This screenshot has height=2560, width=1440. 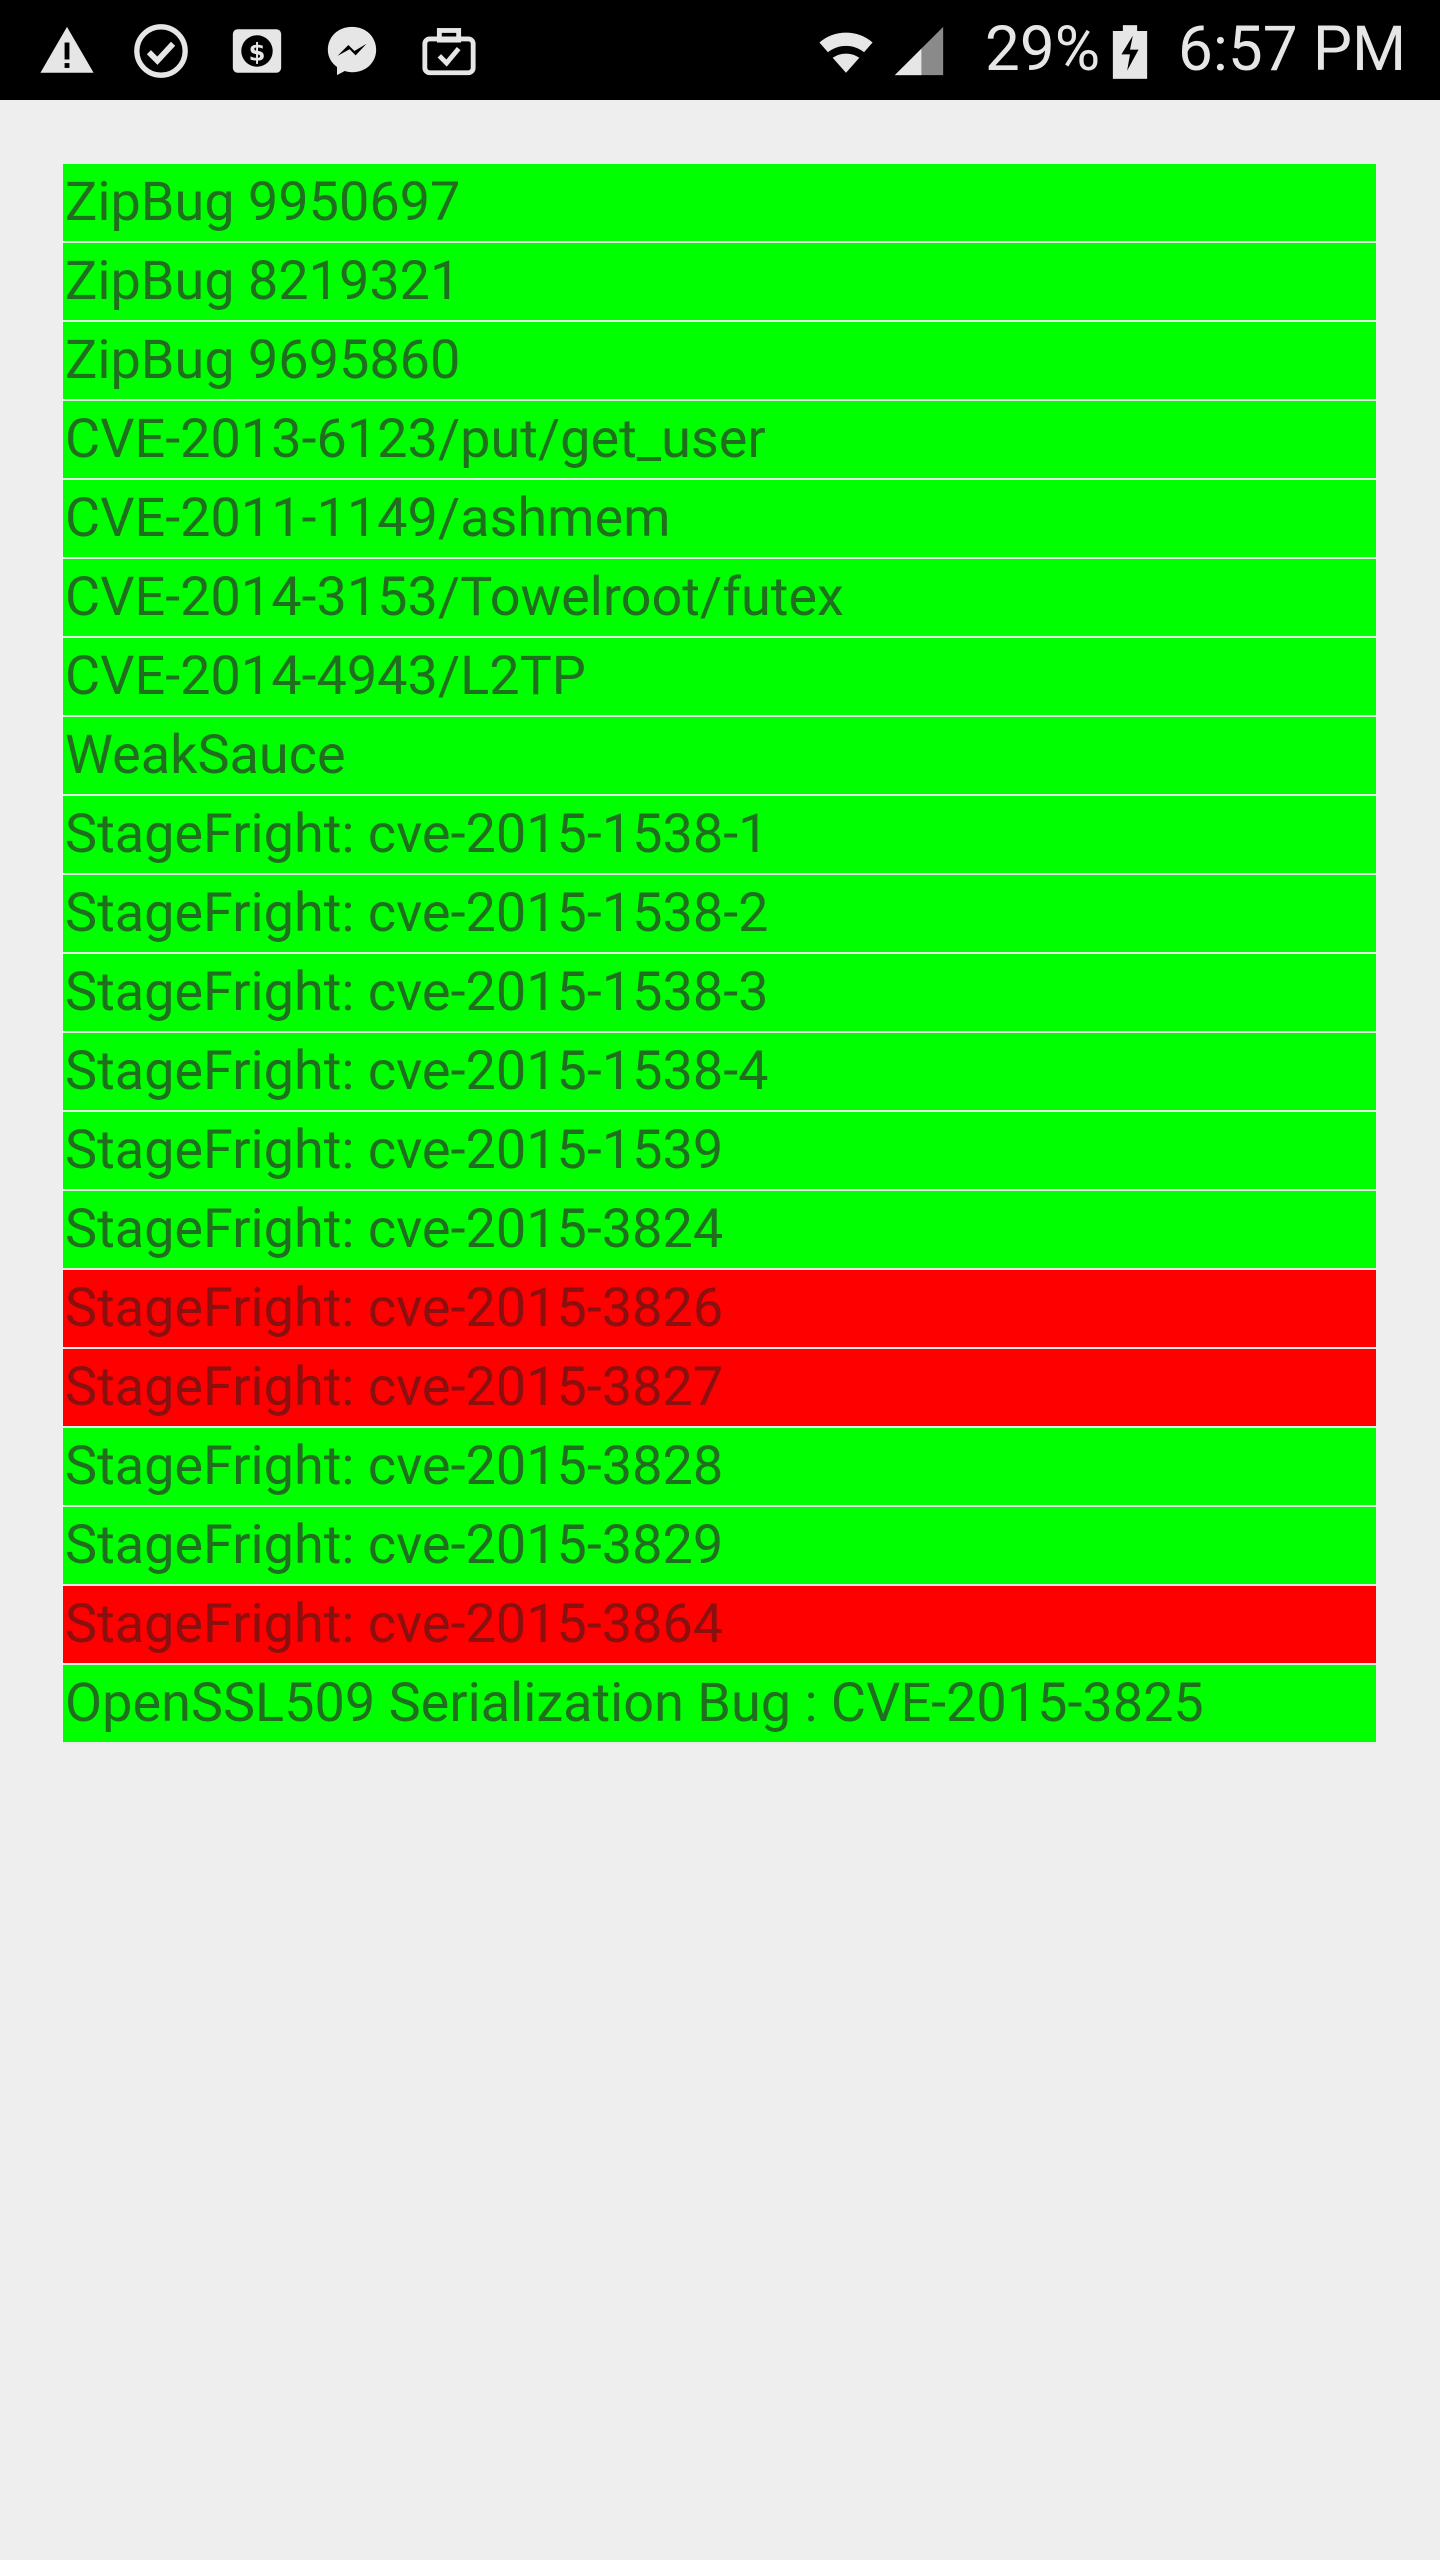 I want to click on test-label: CVE-2014-3153/Towelroot/futex, so click(x=454, y=597).